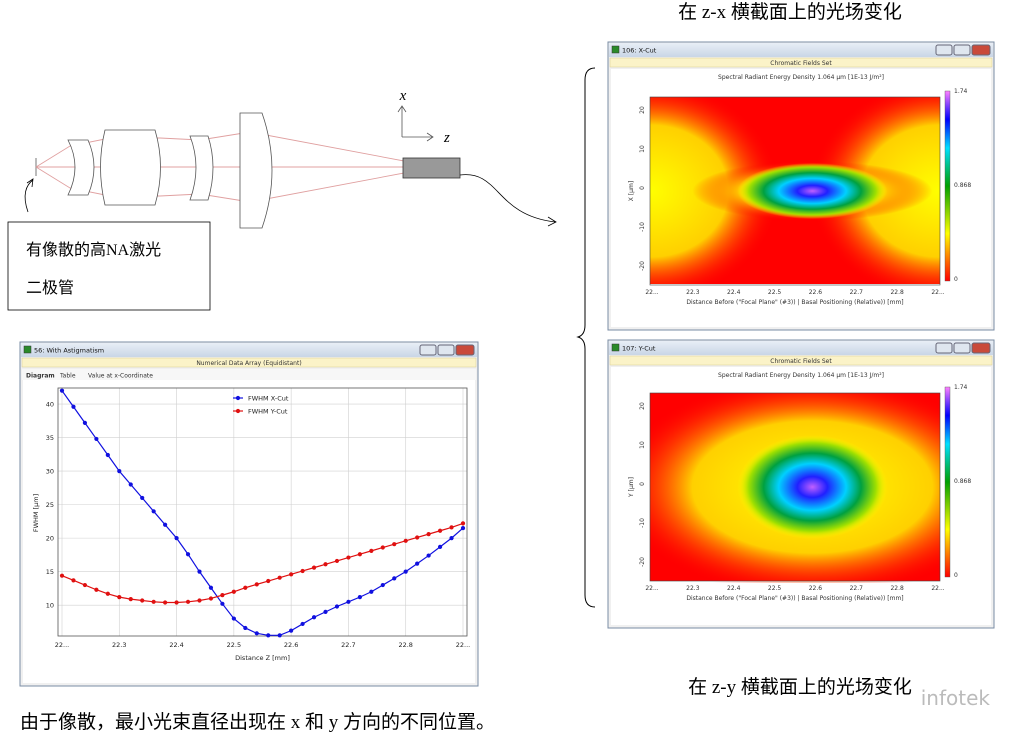 This screenshot has width=1024, height=740. What do you see at coordinates (93, 250) in the screenshot?
I see `source-label: 有像散的高NA激光` at bounding box center [93, 250].